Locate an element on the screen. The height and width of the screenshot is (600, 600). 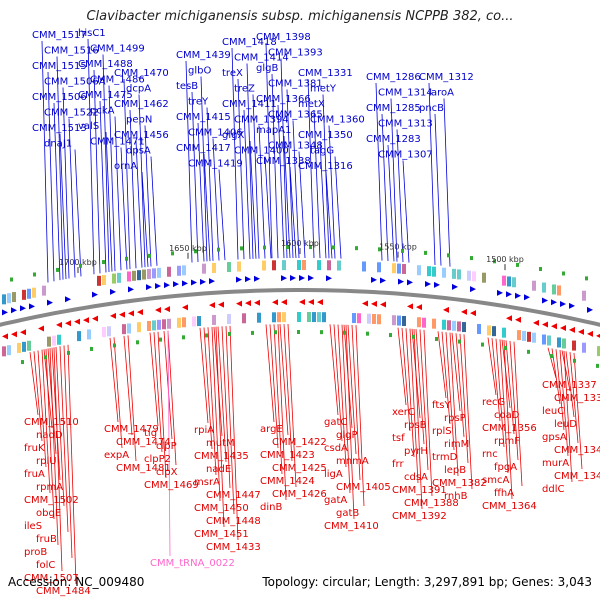
reverse-gene-label: CMM_1451 is located at coordinates (221, 534).